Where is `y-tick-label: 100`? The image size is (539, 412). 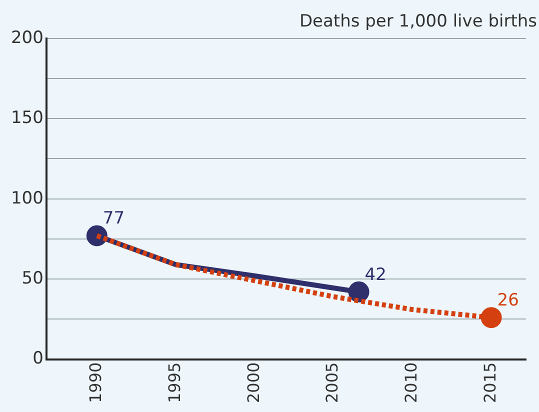 y-tick-label: 100 is located at coordinates (27, 198).